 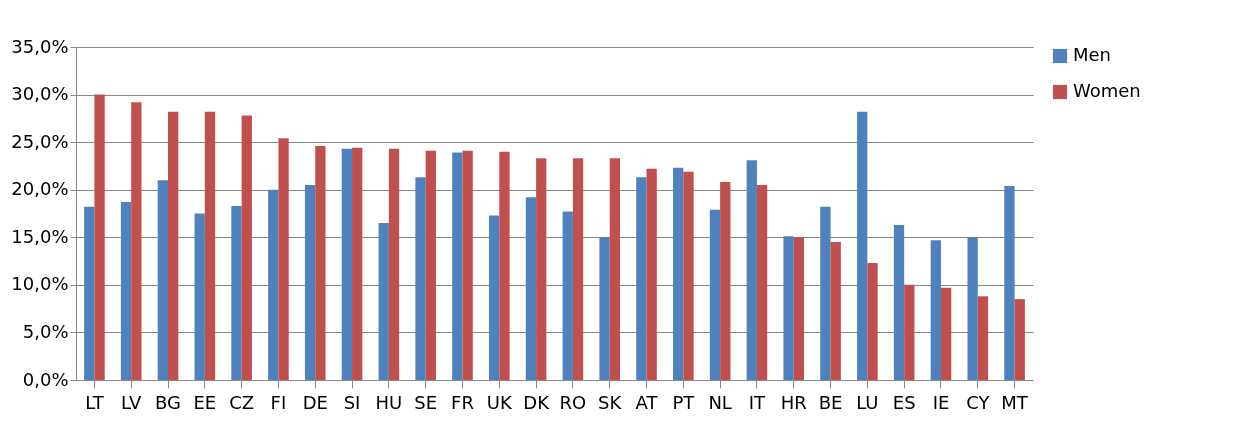 What do you see at coordinates (242, 402) in the screenshot?
I see `x-tick-label: CZ` at bounding box center [242, 402].